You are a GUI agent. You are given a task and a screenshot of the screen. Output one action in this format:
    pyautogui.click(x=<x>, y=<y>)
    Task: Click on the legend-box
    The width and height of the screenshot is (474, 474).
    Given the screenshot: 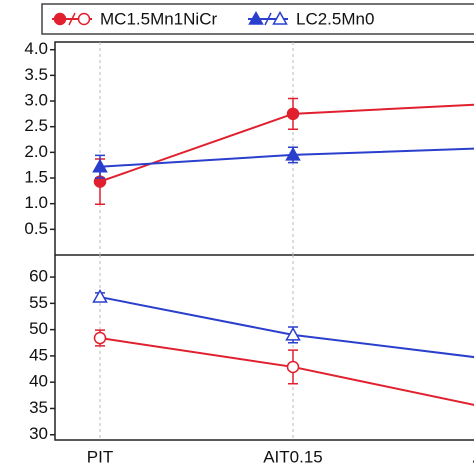 What is the action you would take?
    pyautogui.click(x=257, y=19)
    